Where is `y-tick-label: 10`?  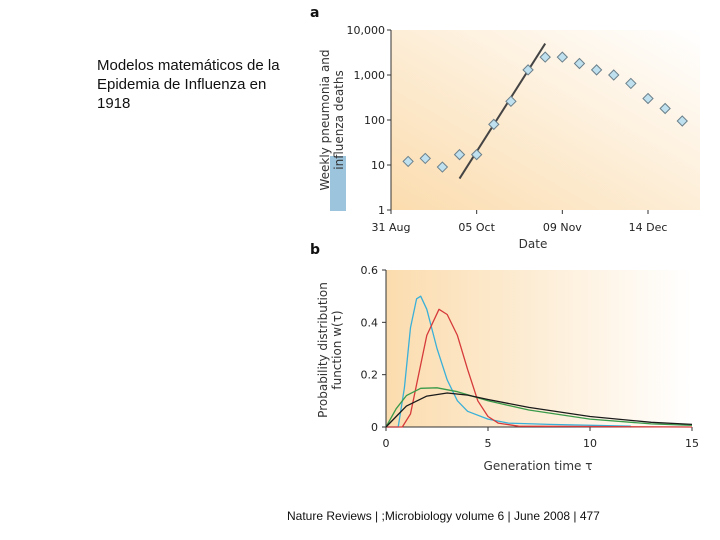 y-tick-label: 10 is located at coordinates (378, 165).